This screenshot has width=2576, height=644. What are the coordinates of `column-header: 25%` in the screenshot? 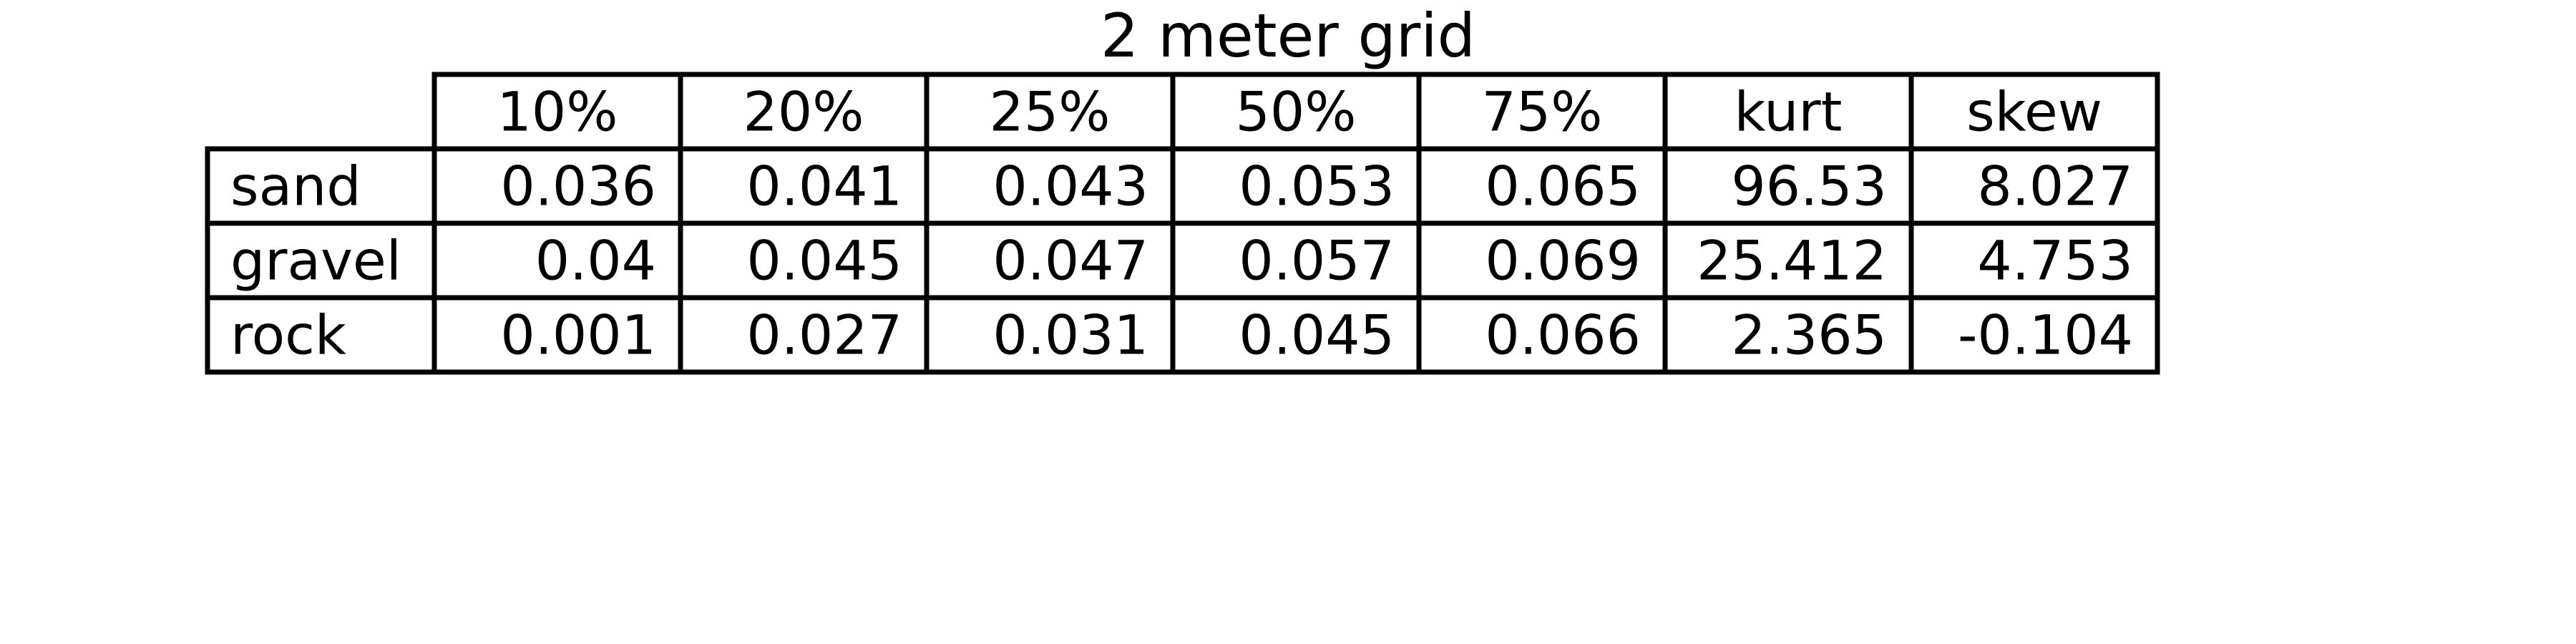 It's located at (1050, 112).